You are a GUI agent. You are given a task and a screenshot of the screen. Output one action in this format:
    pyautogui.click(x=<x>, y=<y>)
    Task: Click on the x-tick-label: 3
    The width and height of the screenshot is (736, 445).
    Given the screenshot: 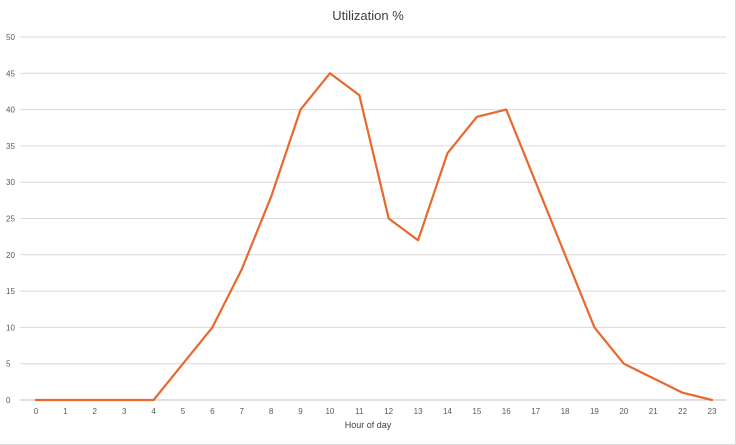 What is the action you would take?
    pyautogui.click(x=124, y=411)
    